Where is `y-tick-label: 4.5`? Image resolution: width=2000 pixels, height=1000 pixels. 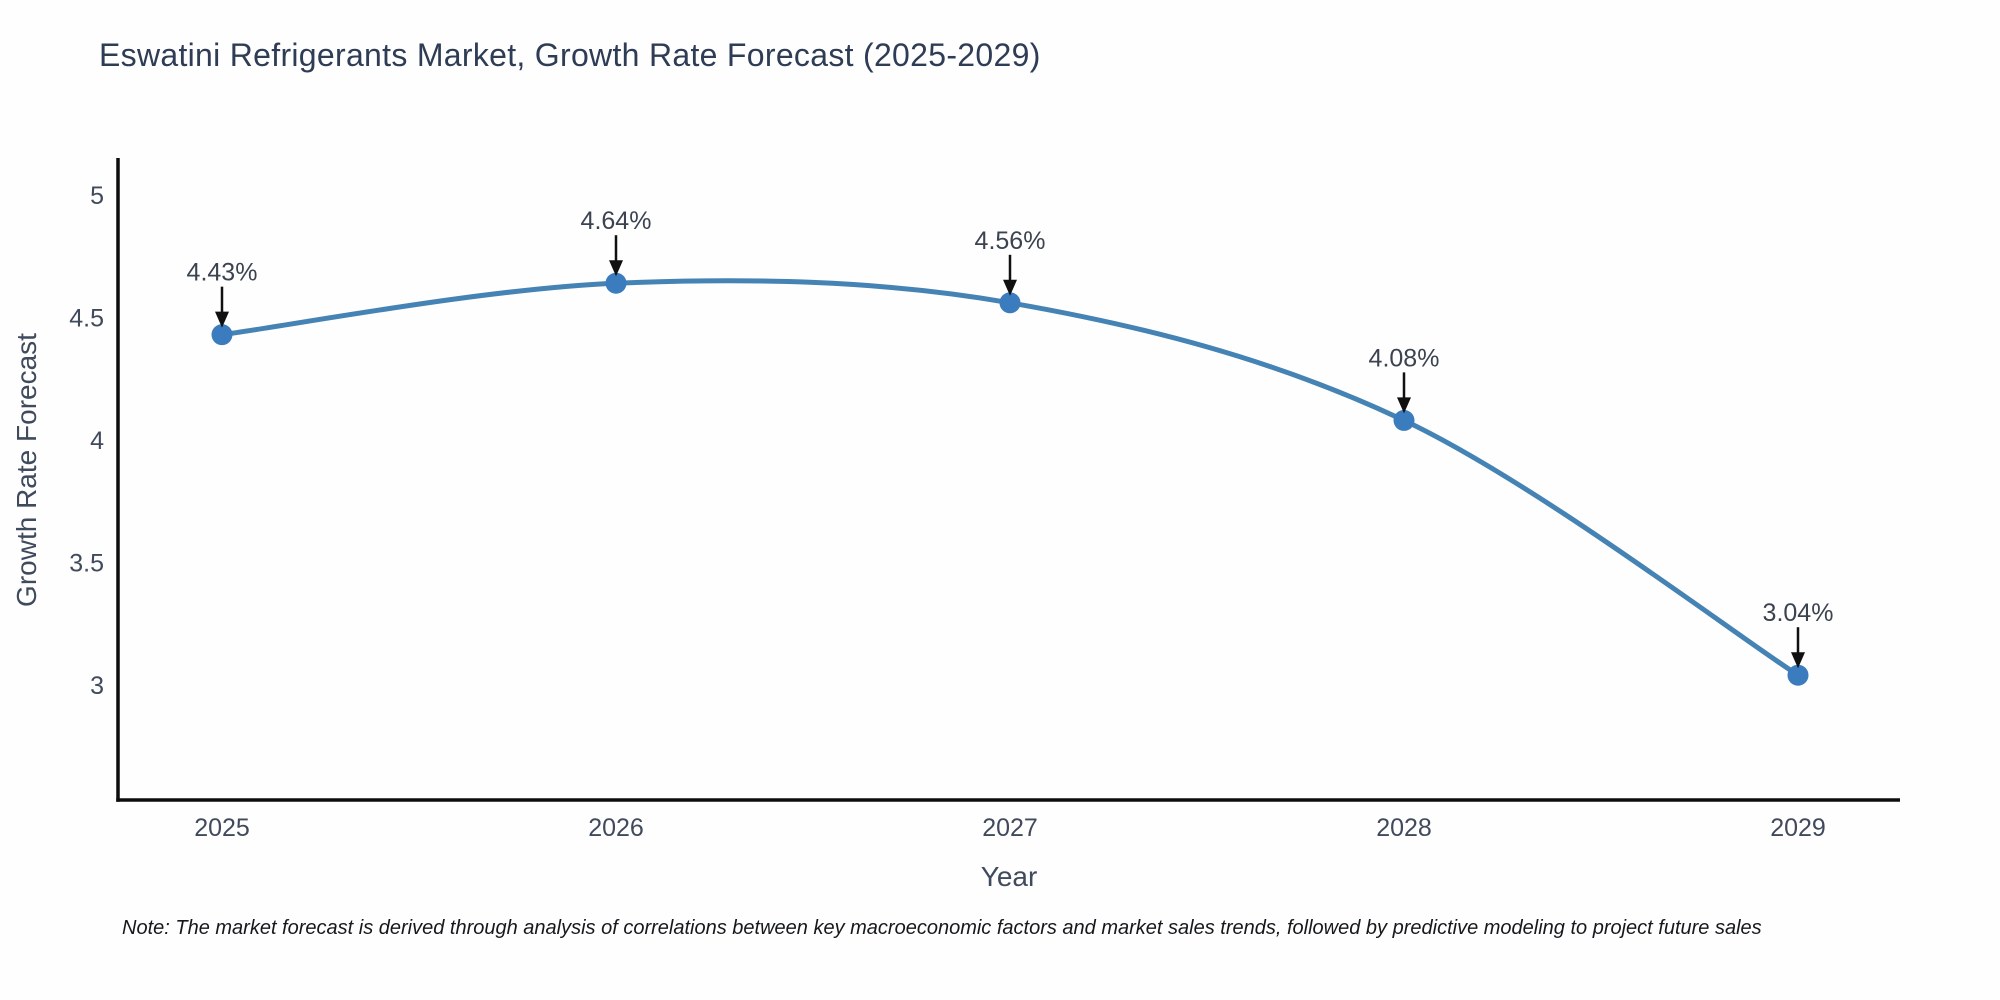
y-tick-label: 4.5 is located at coordinates (86, 319).